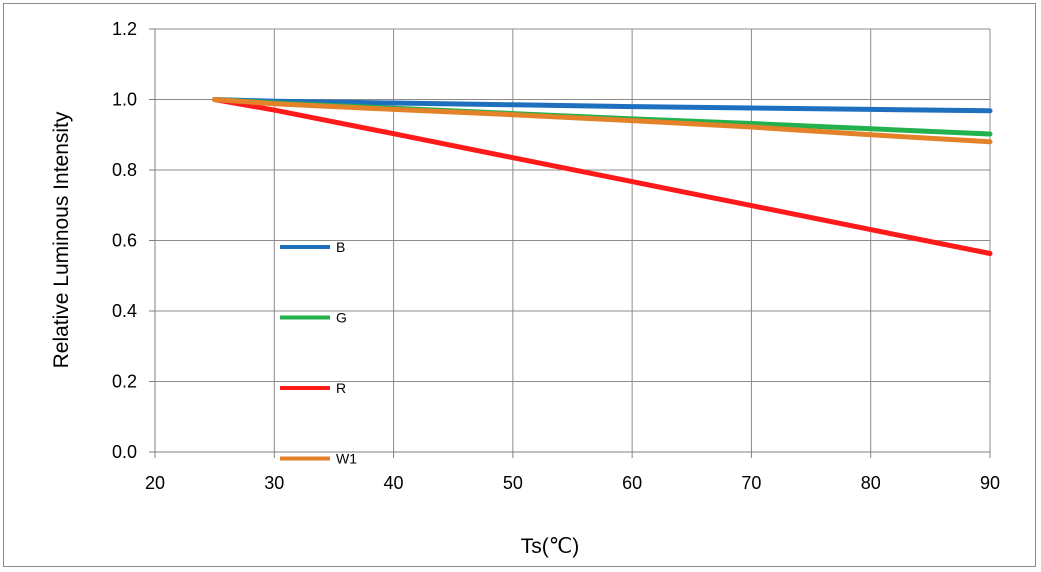  I want to click on y-tick-label: 0.2, so click(124, 382).